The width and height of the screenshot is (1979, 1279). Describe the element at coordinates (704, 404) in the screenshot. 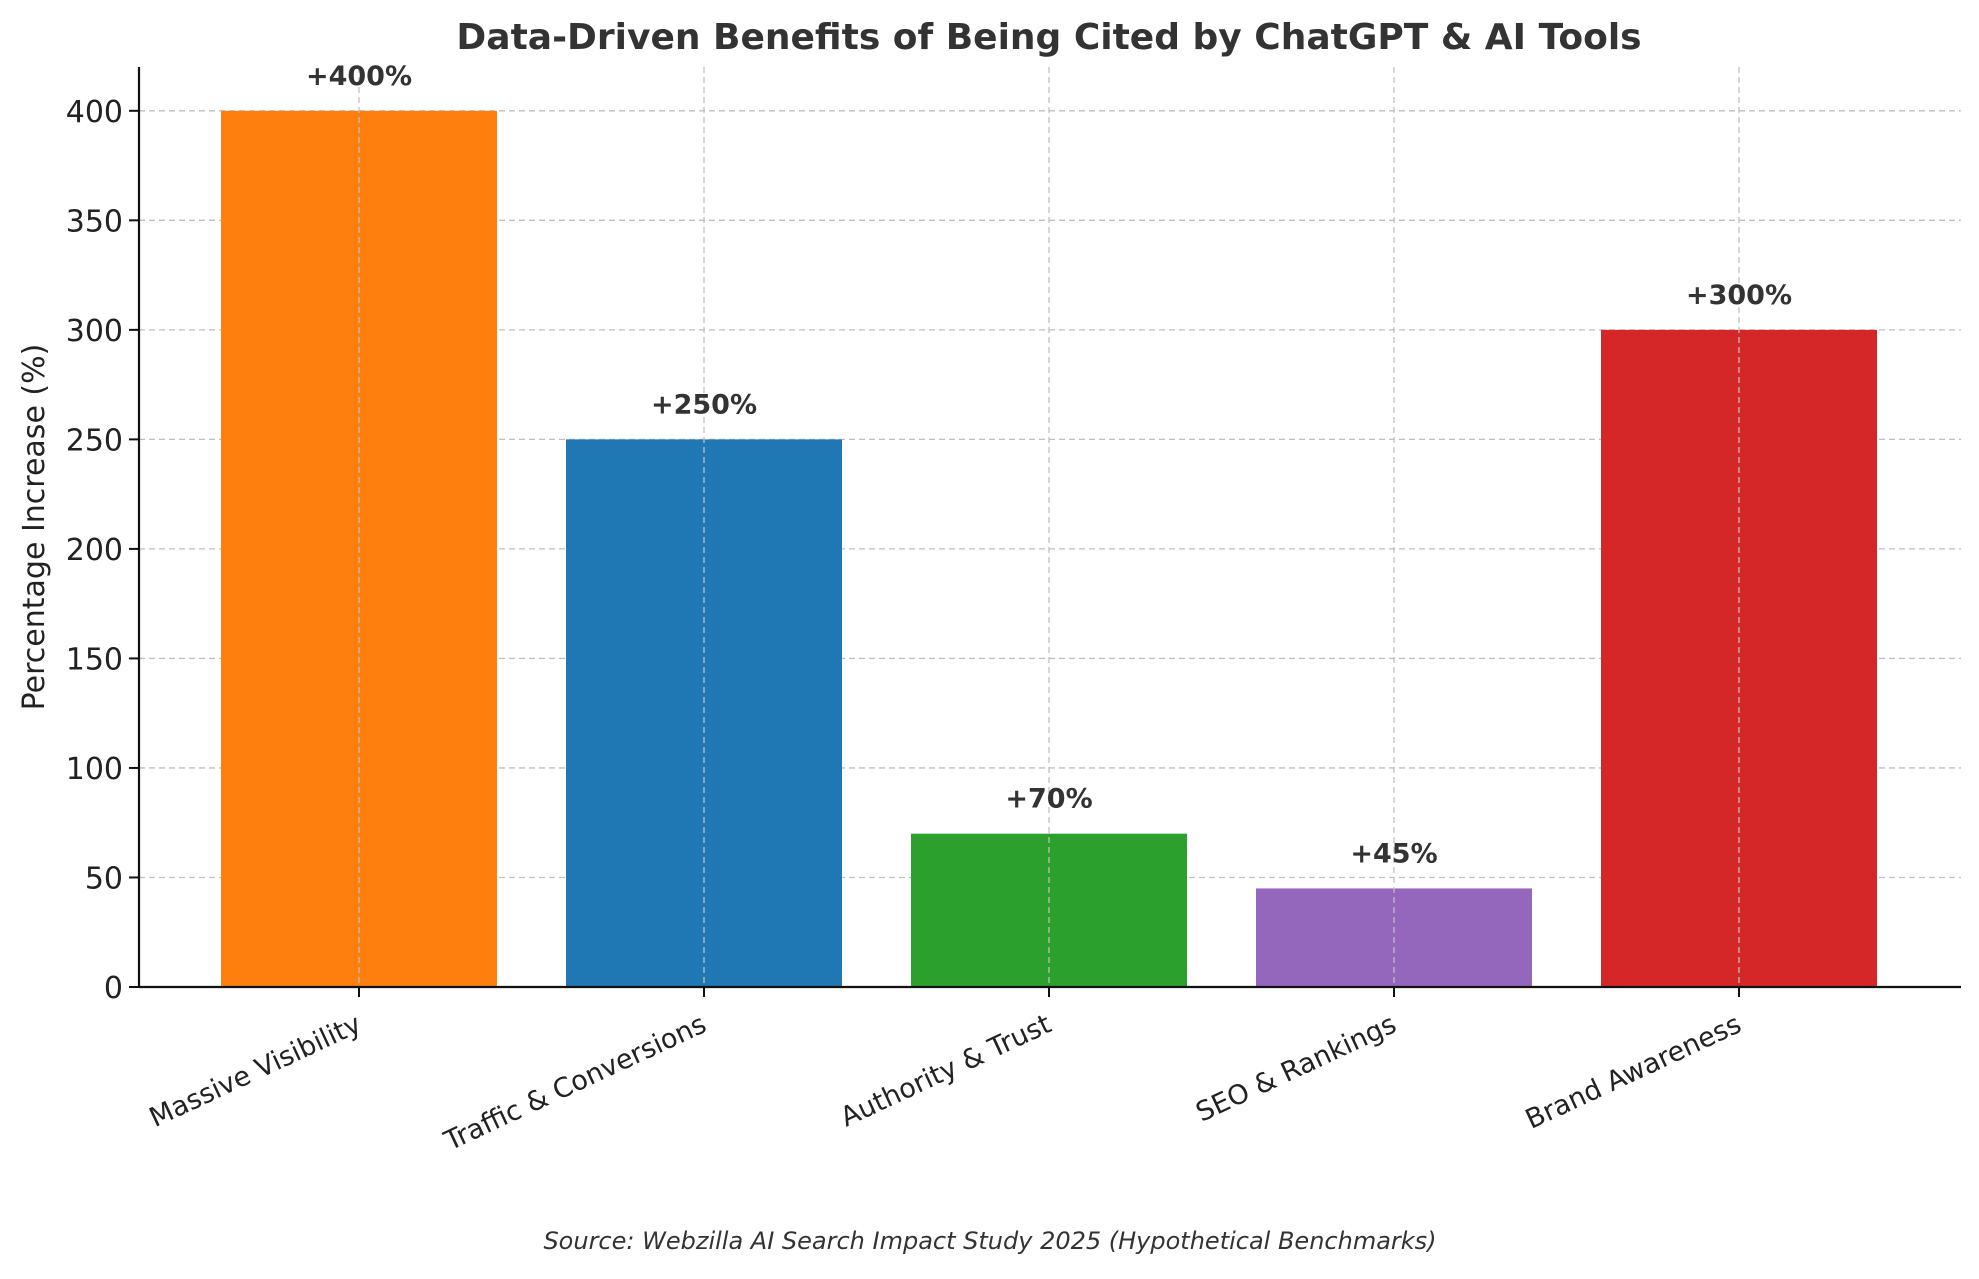

I see `data-label: +250%` at that location.